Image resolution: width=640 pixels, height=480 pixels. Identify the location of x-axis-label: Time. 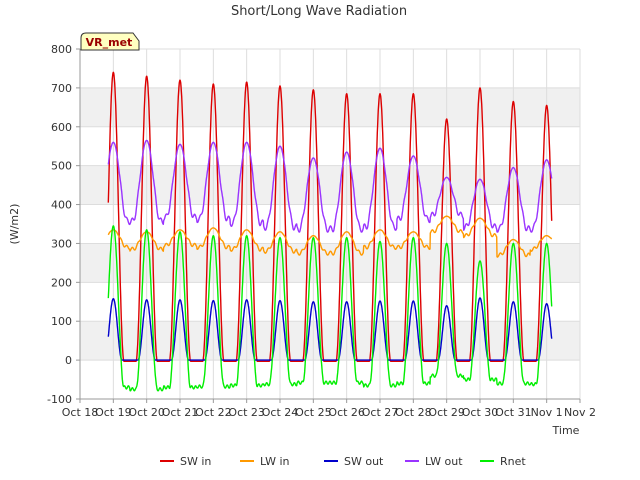
(566, 430).